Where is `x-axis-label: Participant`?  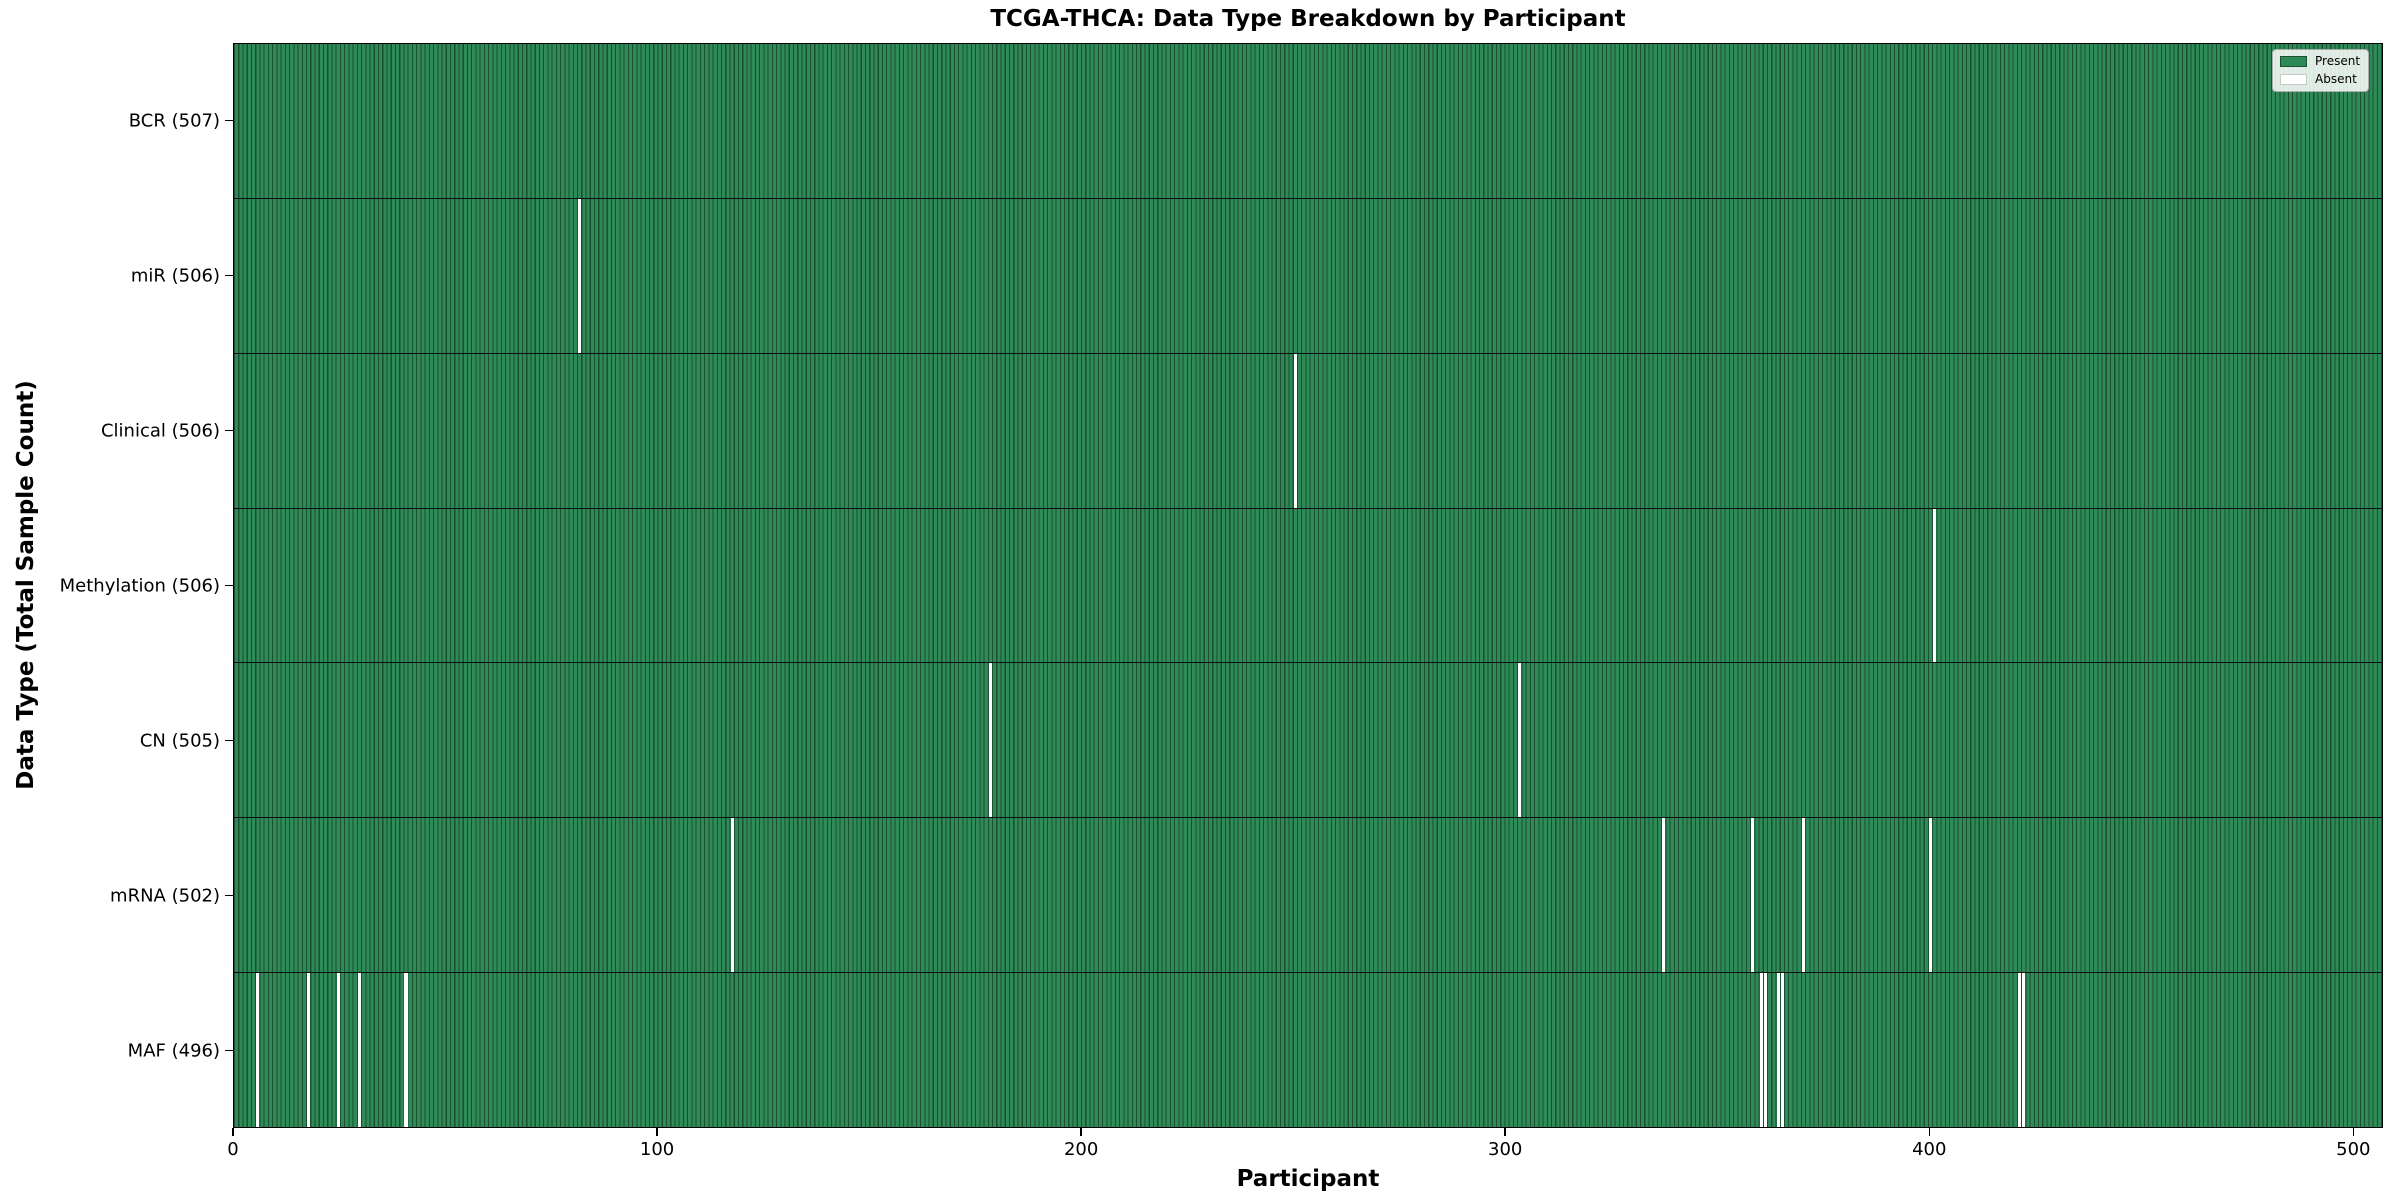
x-axis-label: Participant is located at coordinates (1308, 1179).